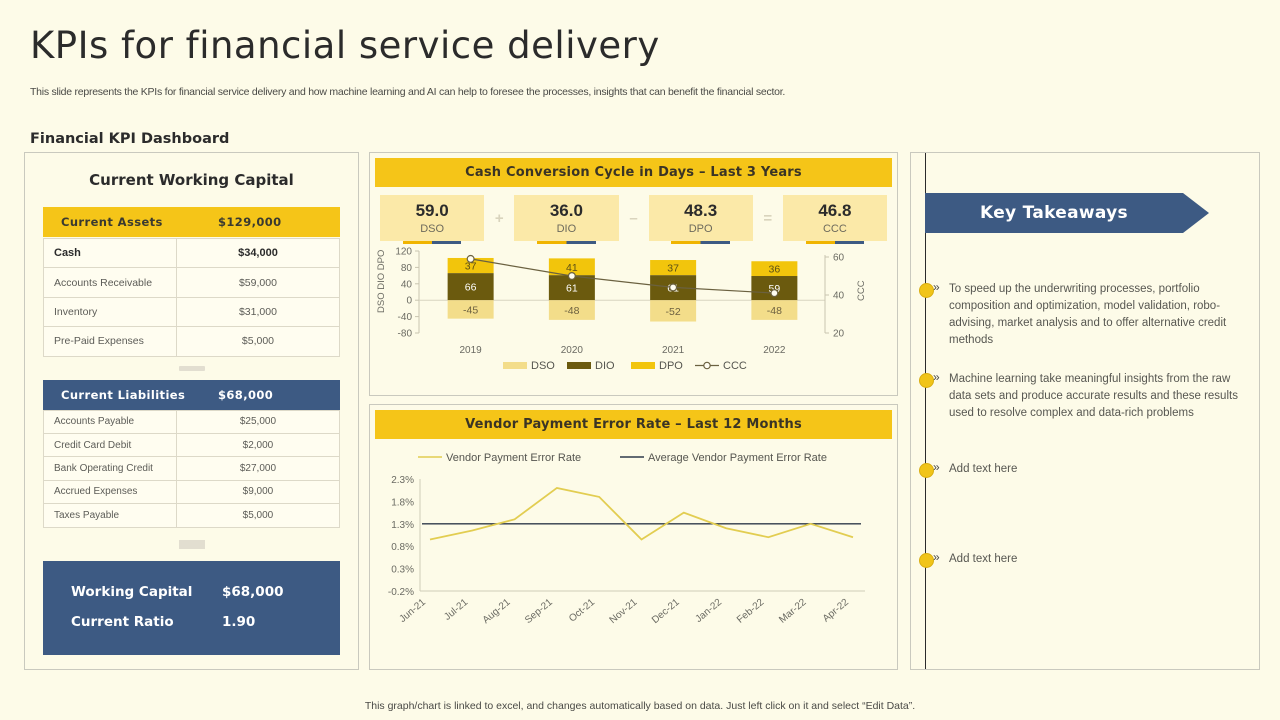 The width and height of the screenshot is (1280, 720). What do you see at coordinates (579, 365) in the screenshot?
I see `legend-swatch-dio` at bounding box center [579, 365].